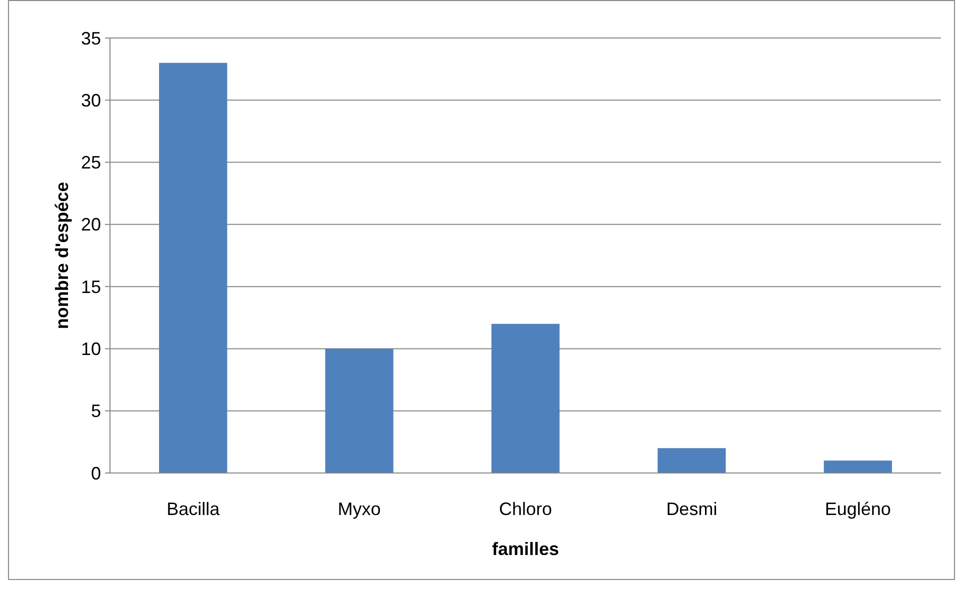  What do you see at coordinates (90, 38) in the screenshot?
I see `y-tick-label: 35` at bounding box center [90, 38].